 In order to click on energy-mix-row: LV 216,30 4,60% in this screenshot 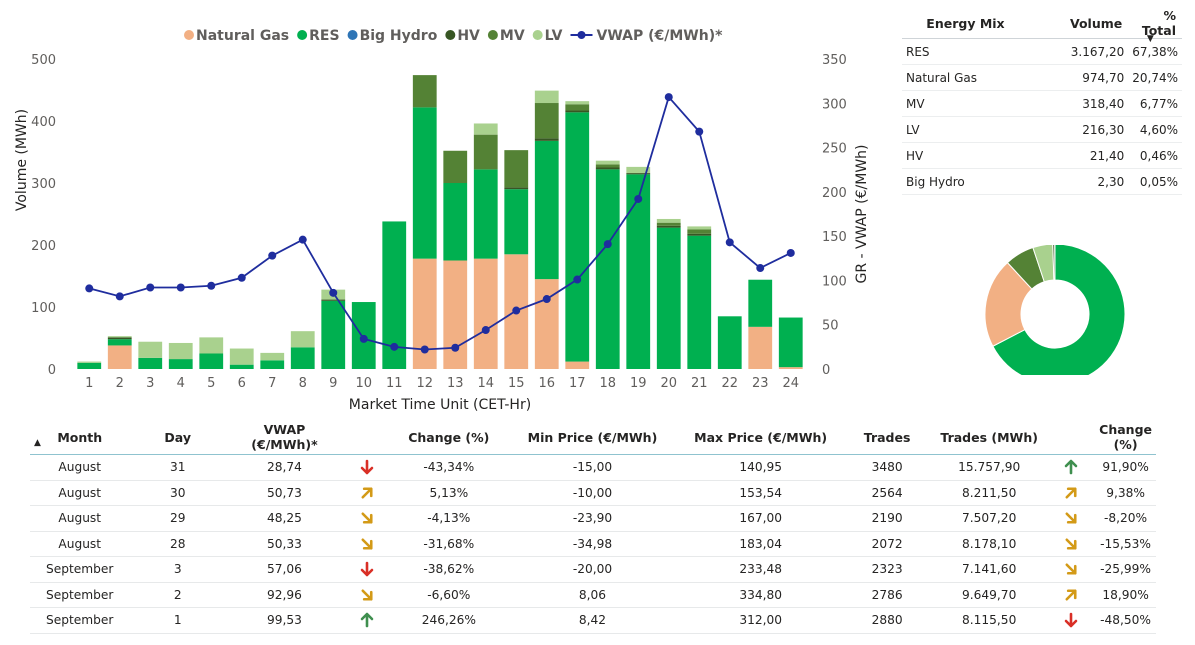, I will do `click(1042, 129)`.